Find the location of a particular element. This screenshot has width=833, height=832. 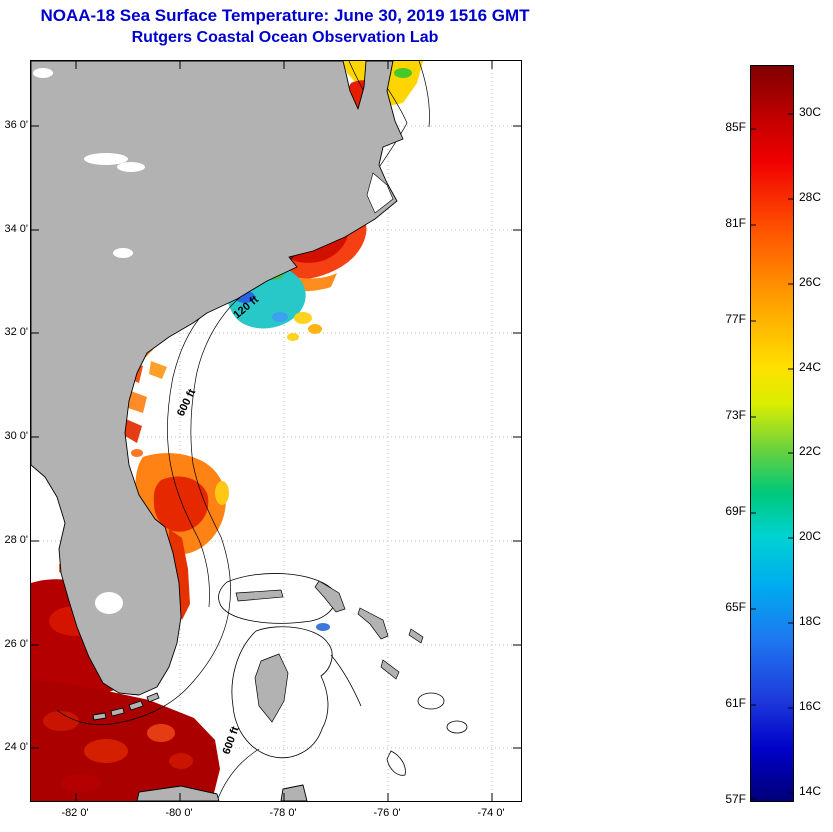

lon-label-76: -76 0' is located at coordinates (387, 813).